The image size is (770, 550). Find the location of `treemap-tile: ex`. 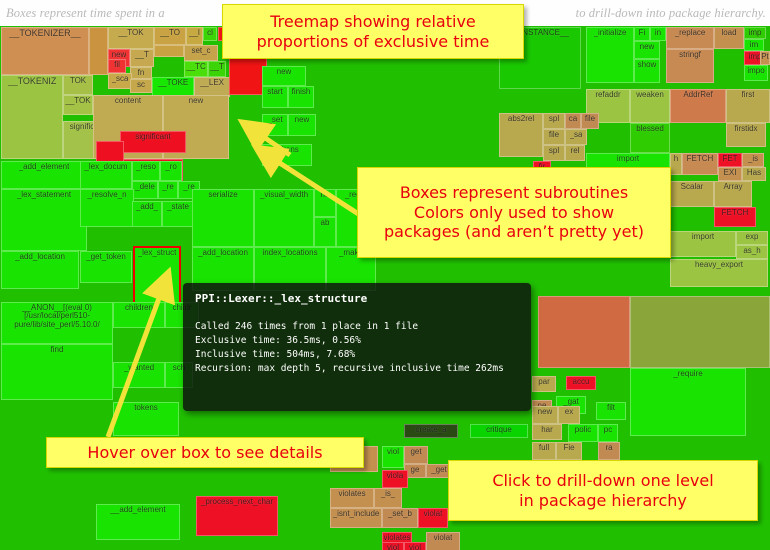

treemap-tile: ex is located at coordinates (569, 415).